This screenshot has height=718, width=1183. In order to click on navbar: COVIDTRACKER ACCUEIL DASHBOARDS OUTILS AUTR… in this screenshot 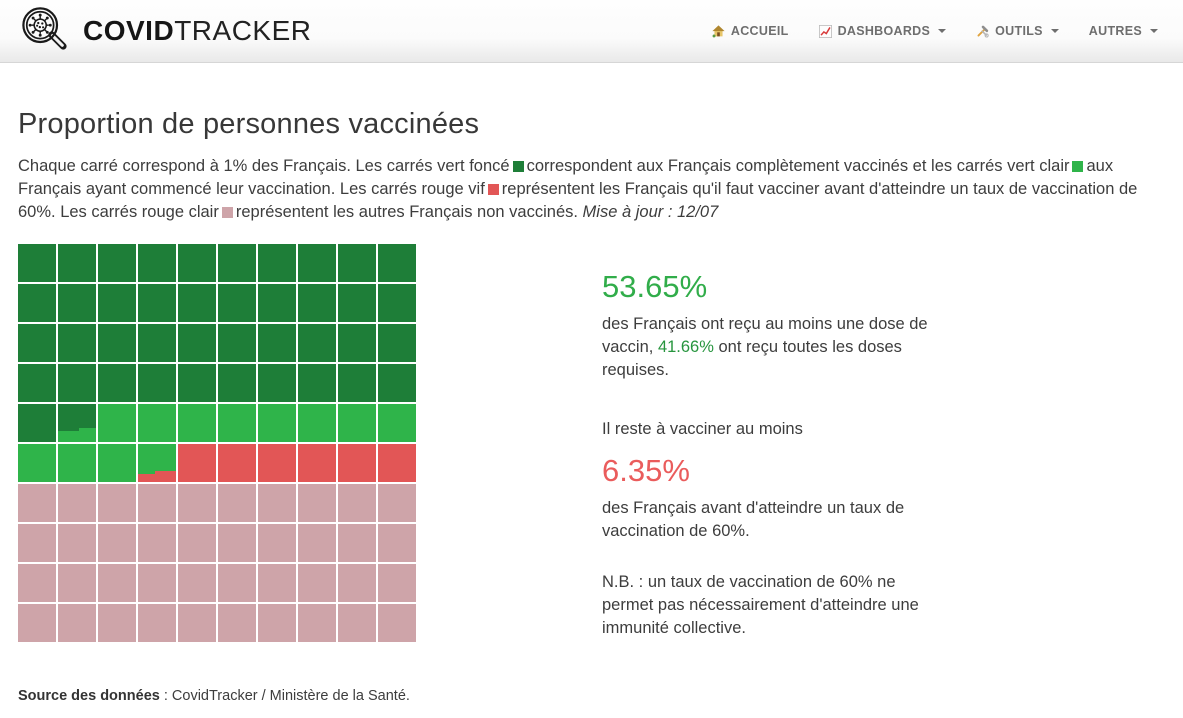, I will do `click(591, 31)`.